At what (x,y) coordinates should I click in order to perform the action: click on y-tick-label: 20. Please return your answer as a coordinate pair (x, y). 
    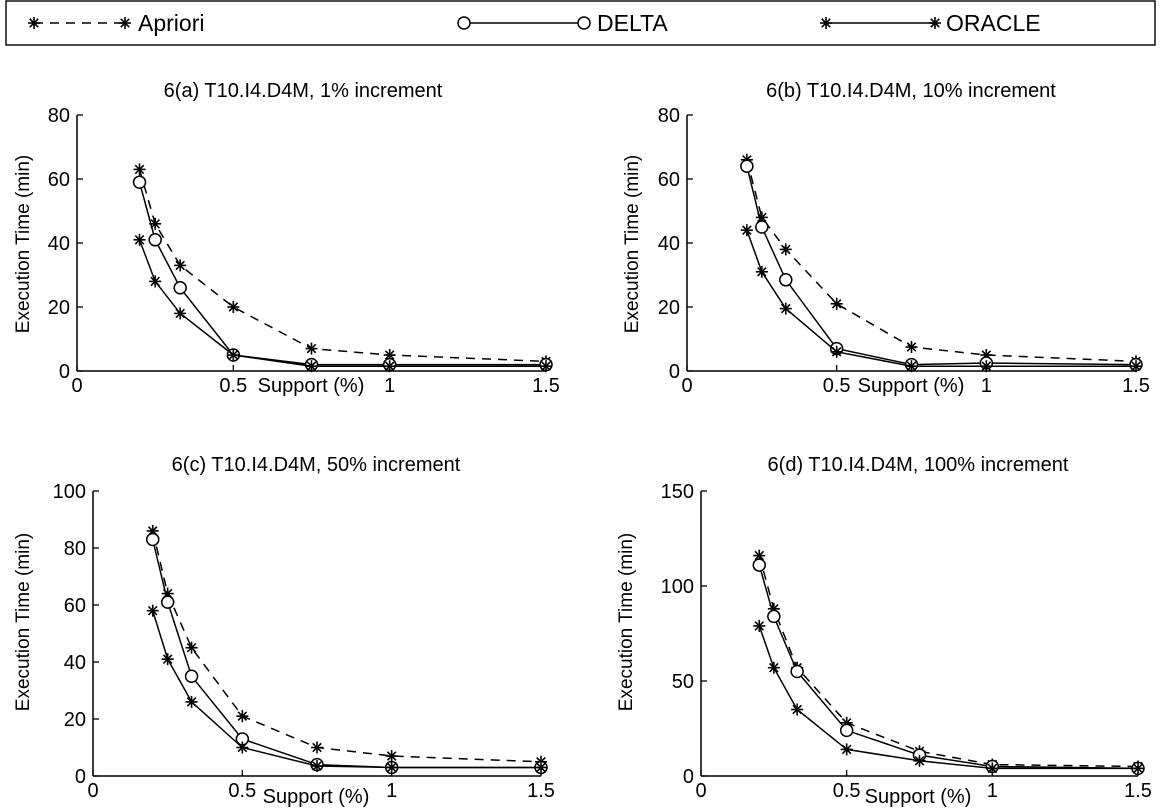
    Looking at the image, I should click on (59, 308).